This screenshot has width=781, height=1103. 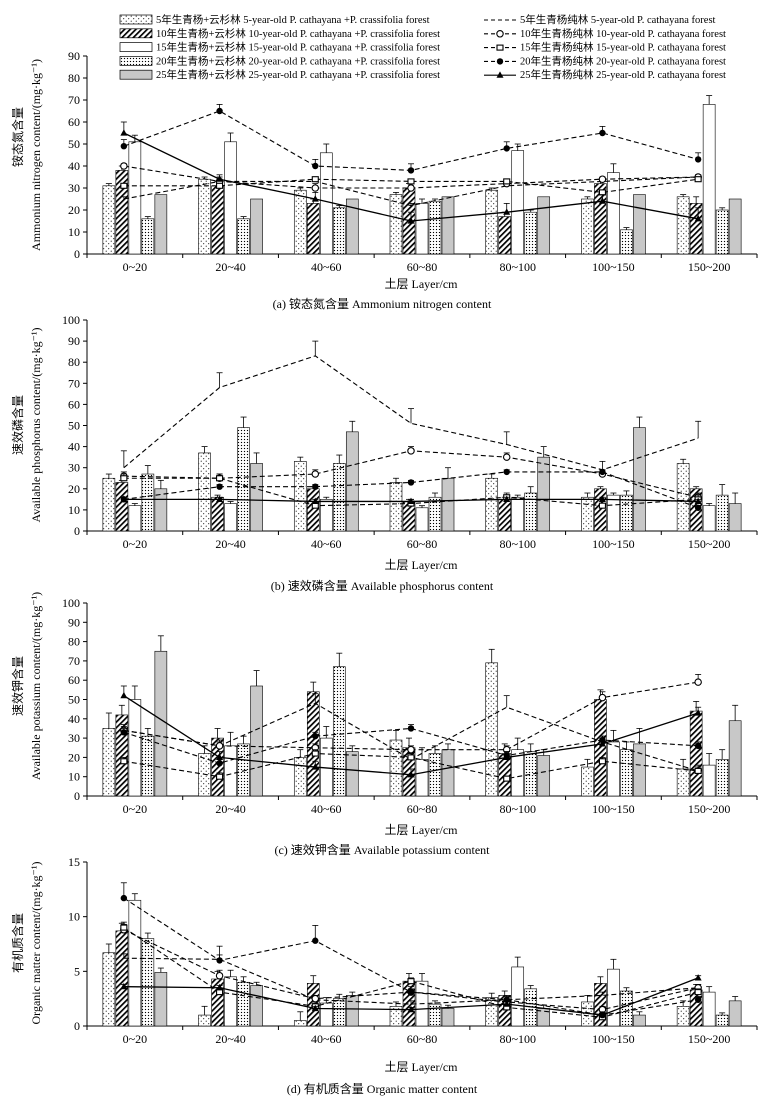 I want to click on y-tick-label: 15, so click(x=74, y=862).